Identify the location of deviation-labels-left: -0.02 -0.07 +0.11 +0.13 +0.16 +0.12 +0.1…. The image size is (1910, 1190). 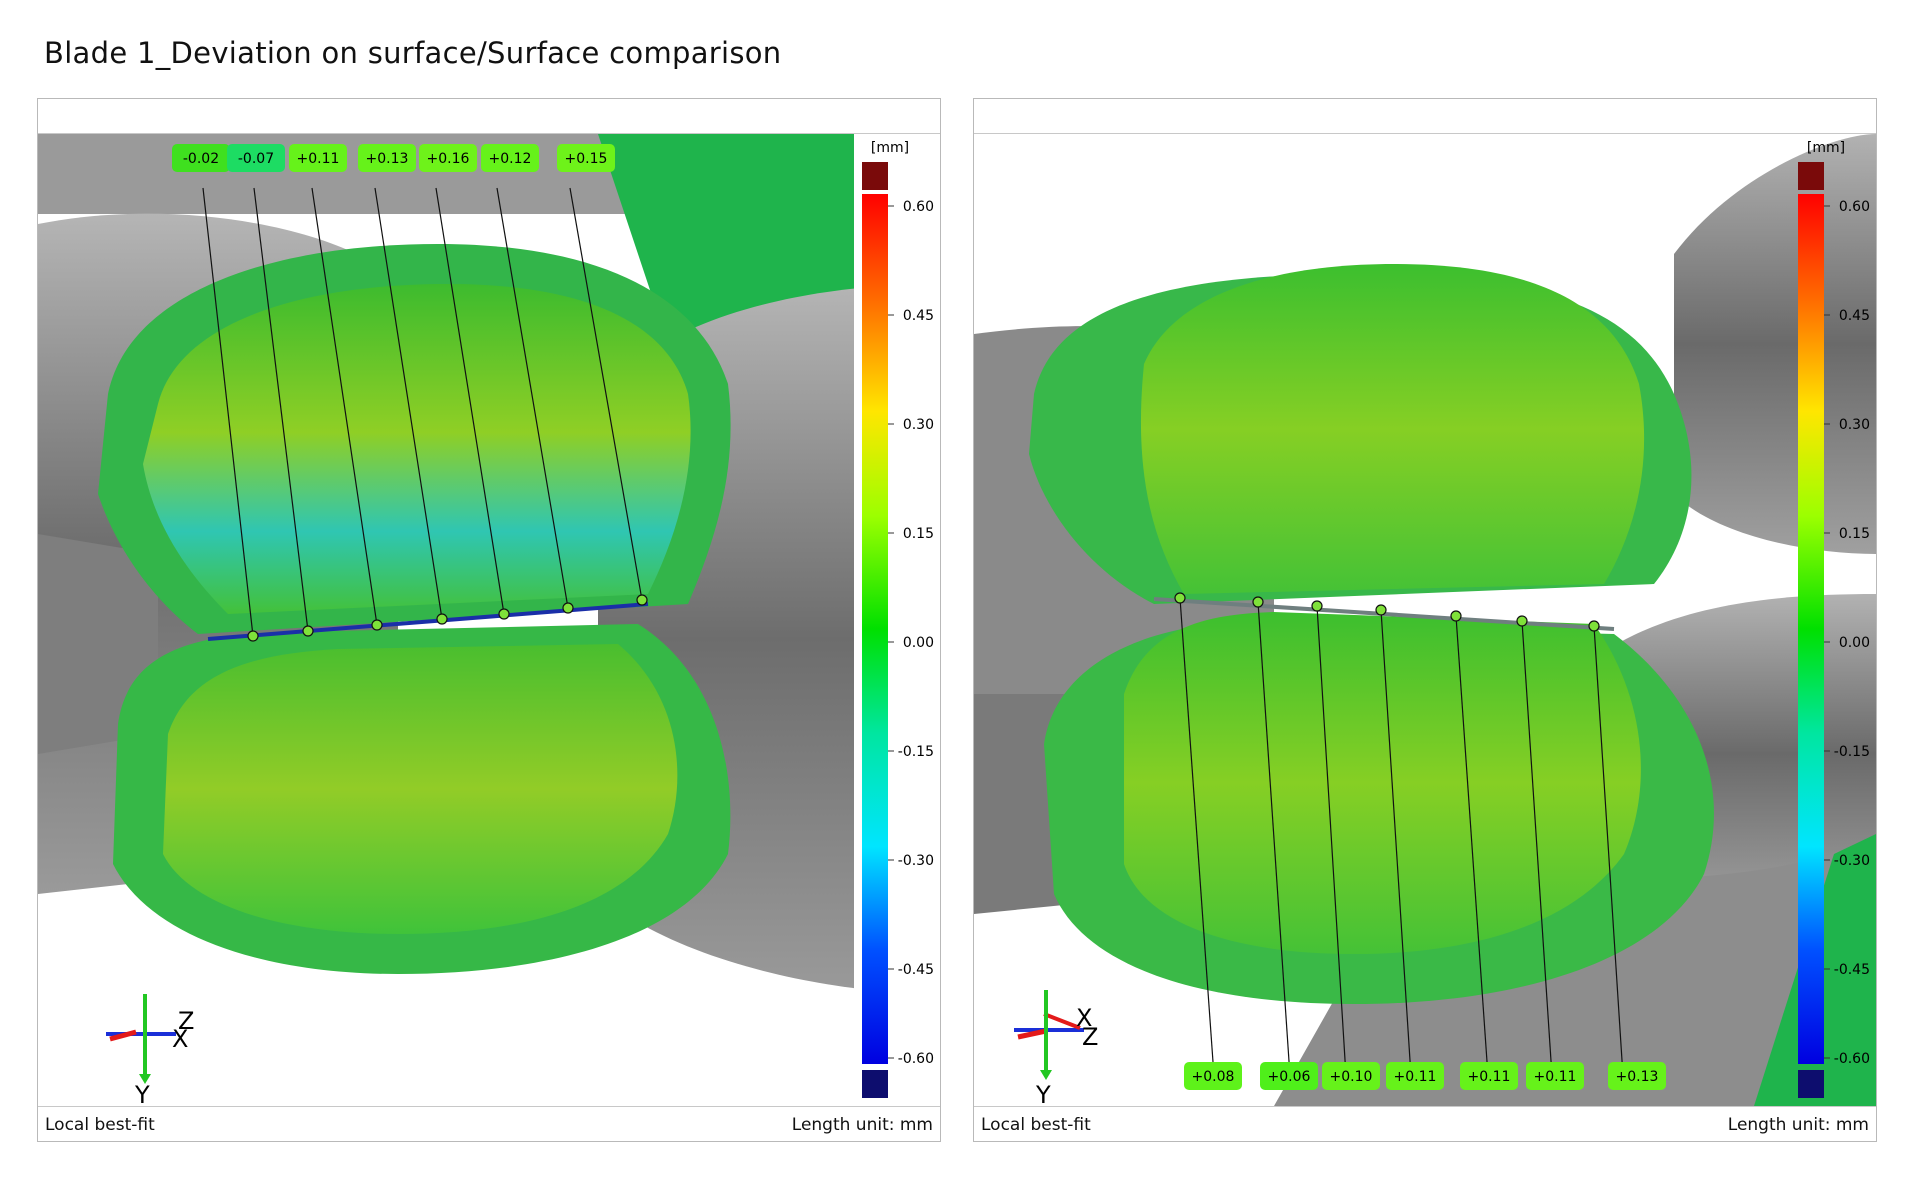
(393, 158).